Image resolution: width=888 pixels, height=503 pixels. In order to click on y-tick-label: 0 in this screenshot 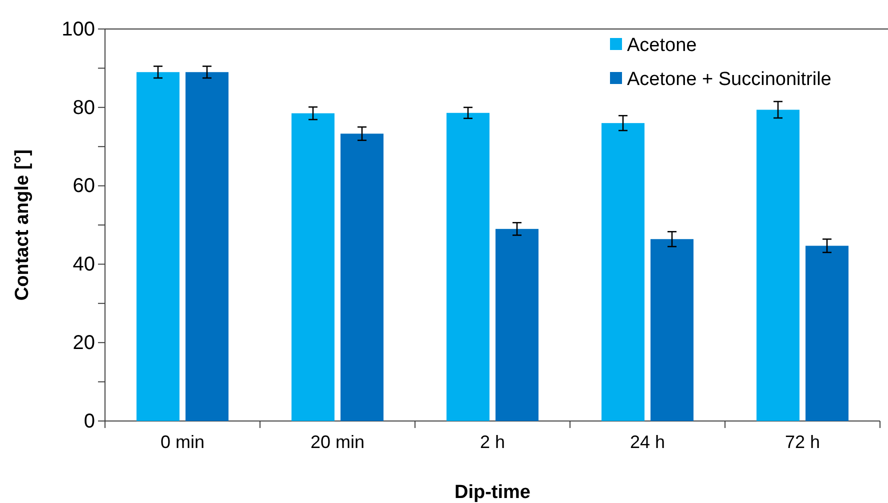, I will do `click(89, 421)`.